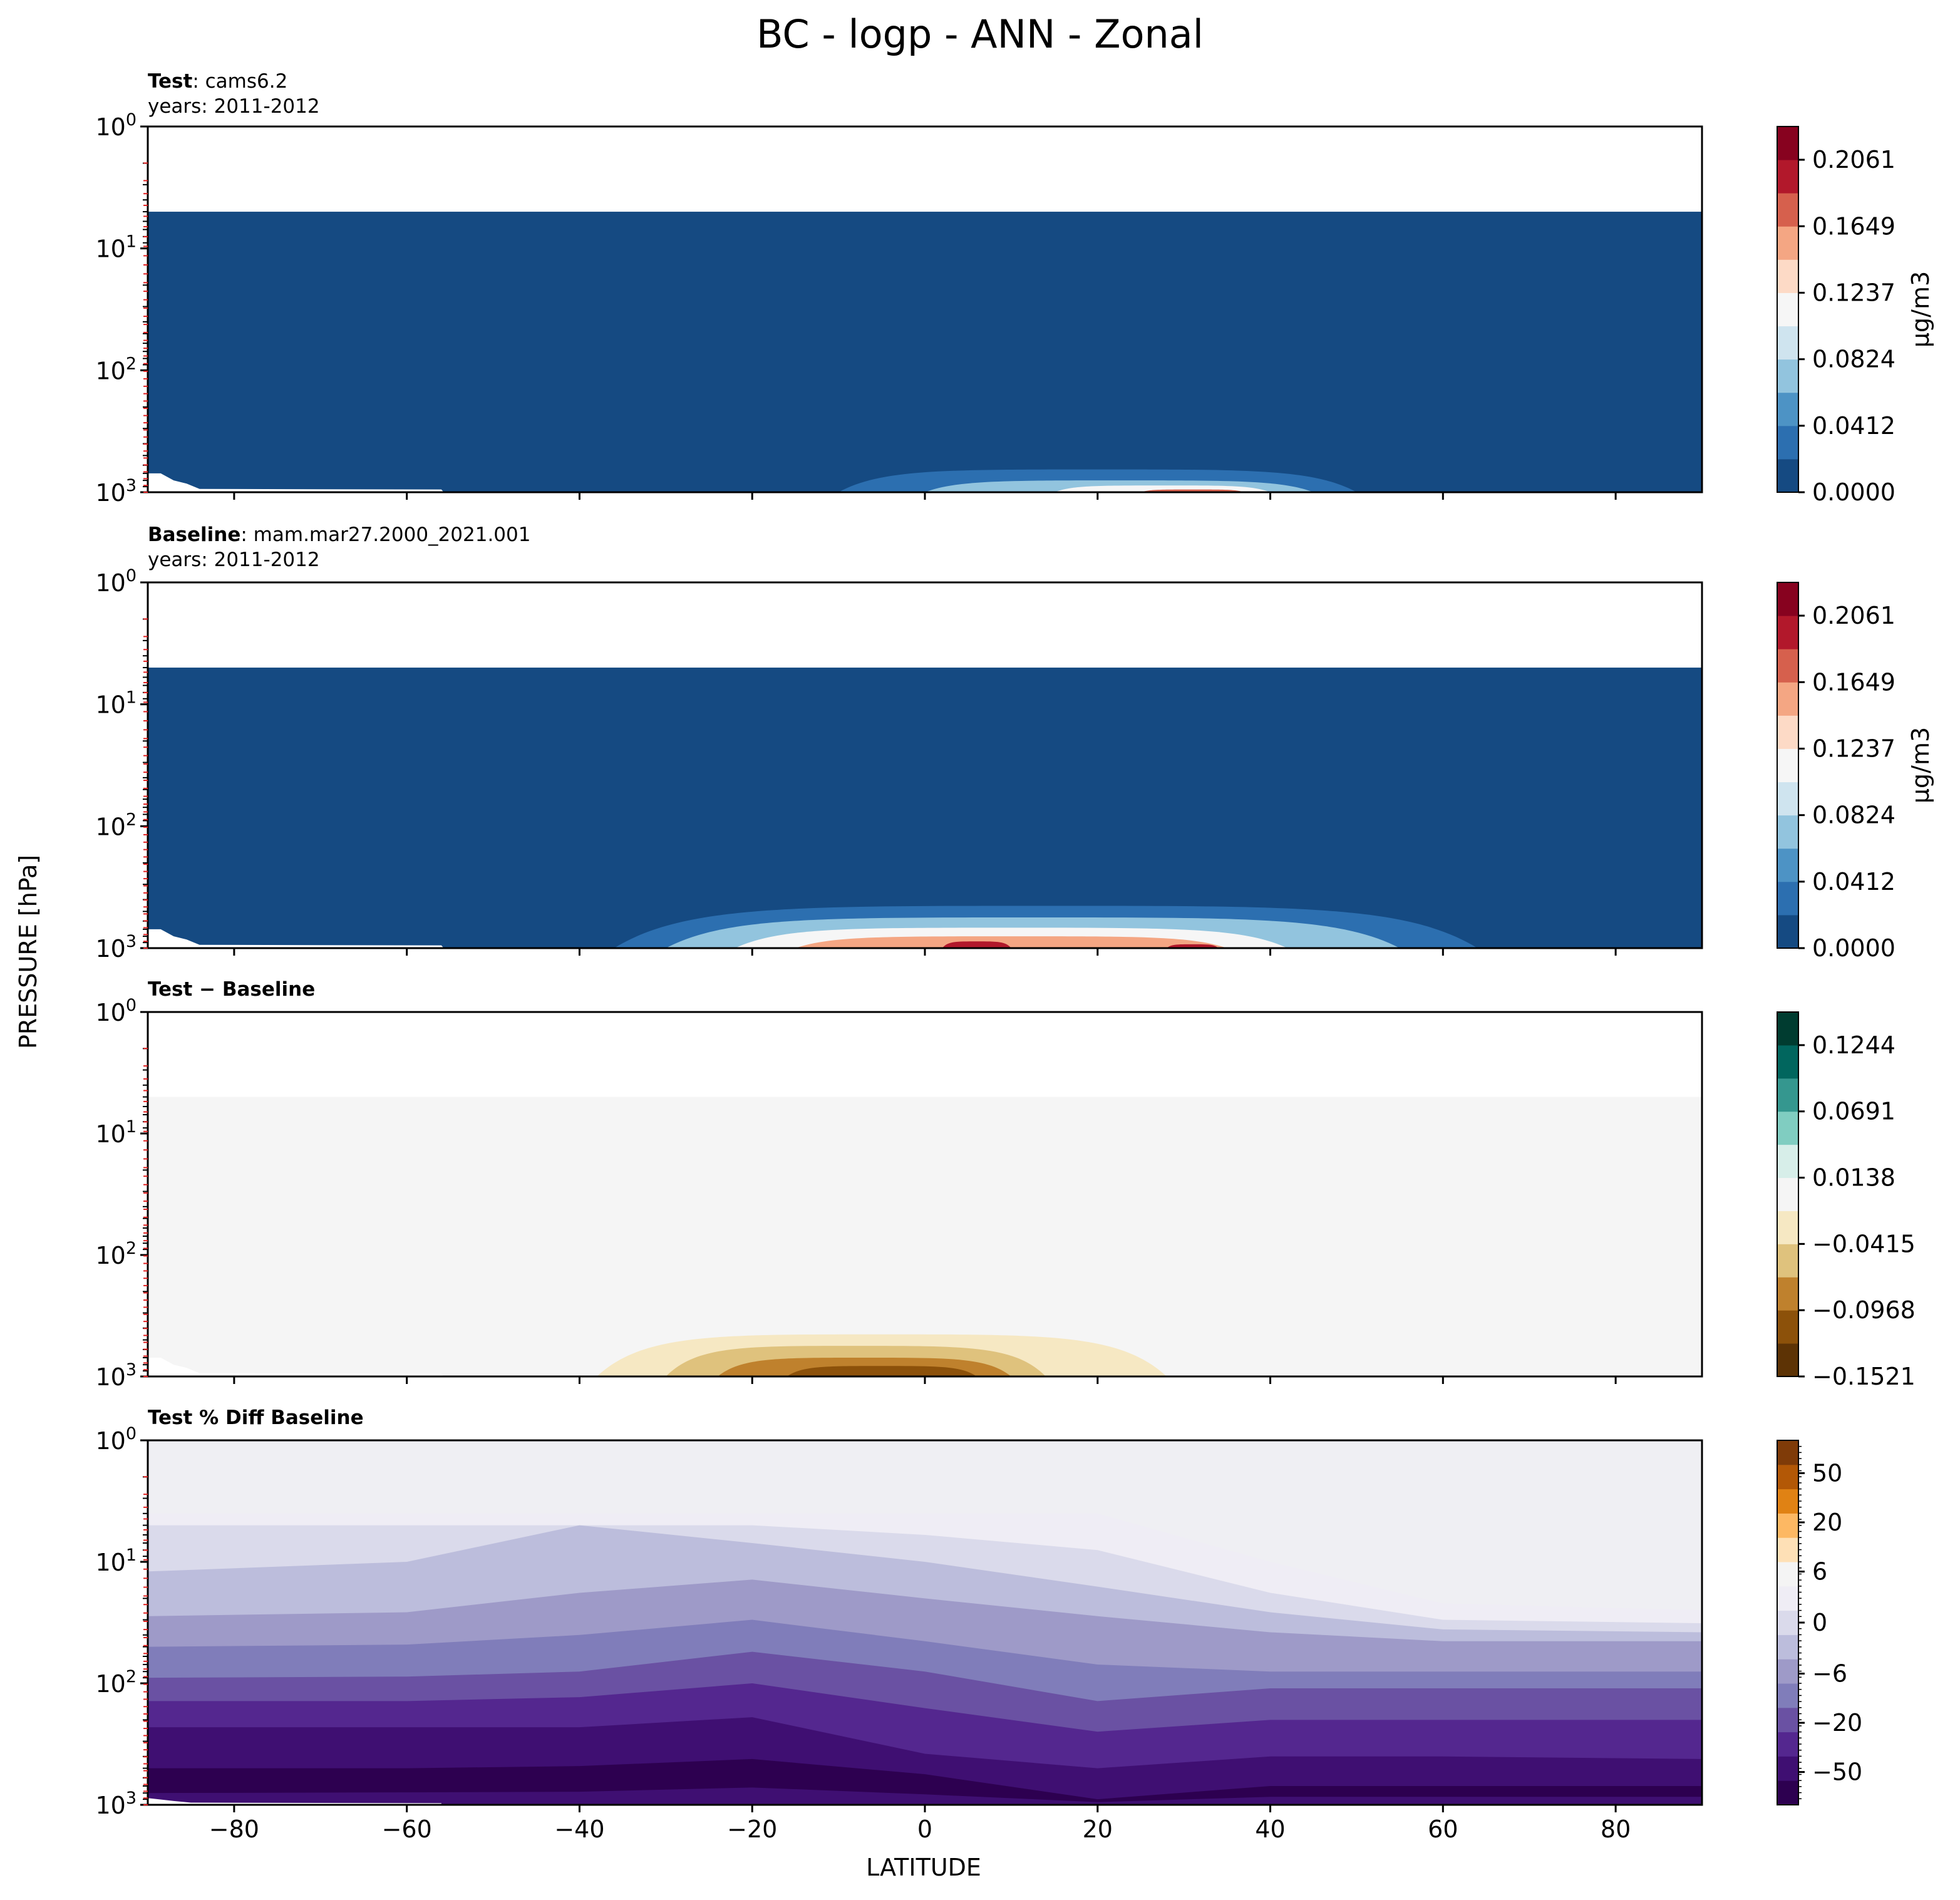 Image resolution: width=1960 pixels, height=1900 pixels. Describe the element at coordinates (1827, 1473) in the screenshot. I see `colorbar-4-tick-label-6: 50` at that location.